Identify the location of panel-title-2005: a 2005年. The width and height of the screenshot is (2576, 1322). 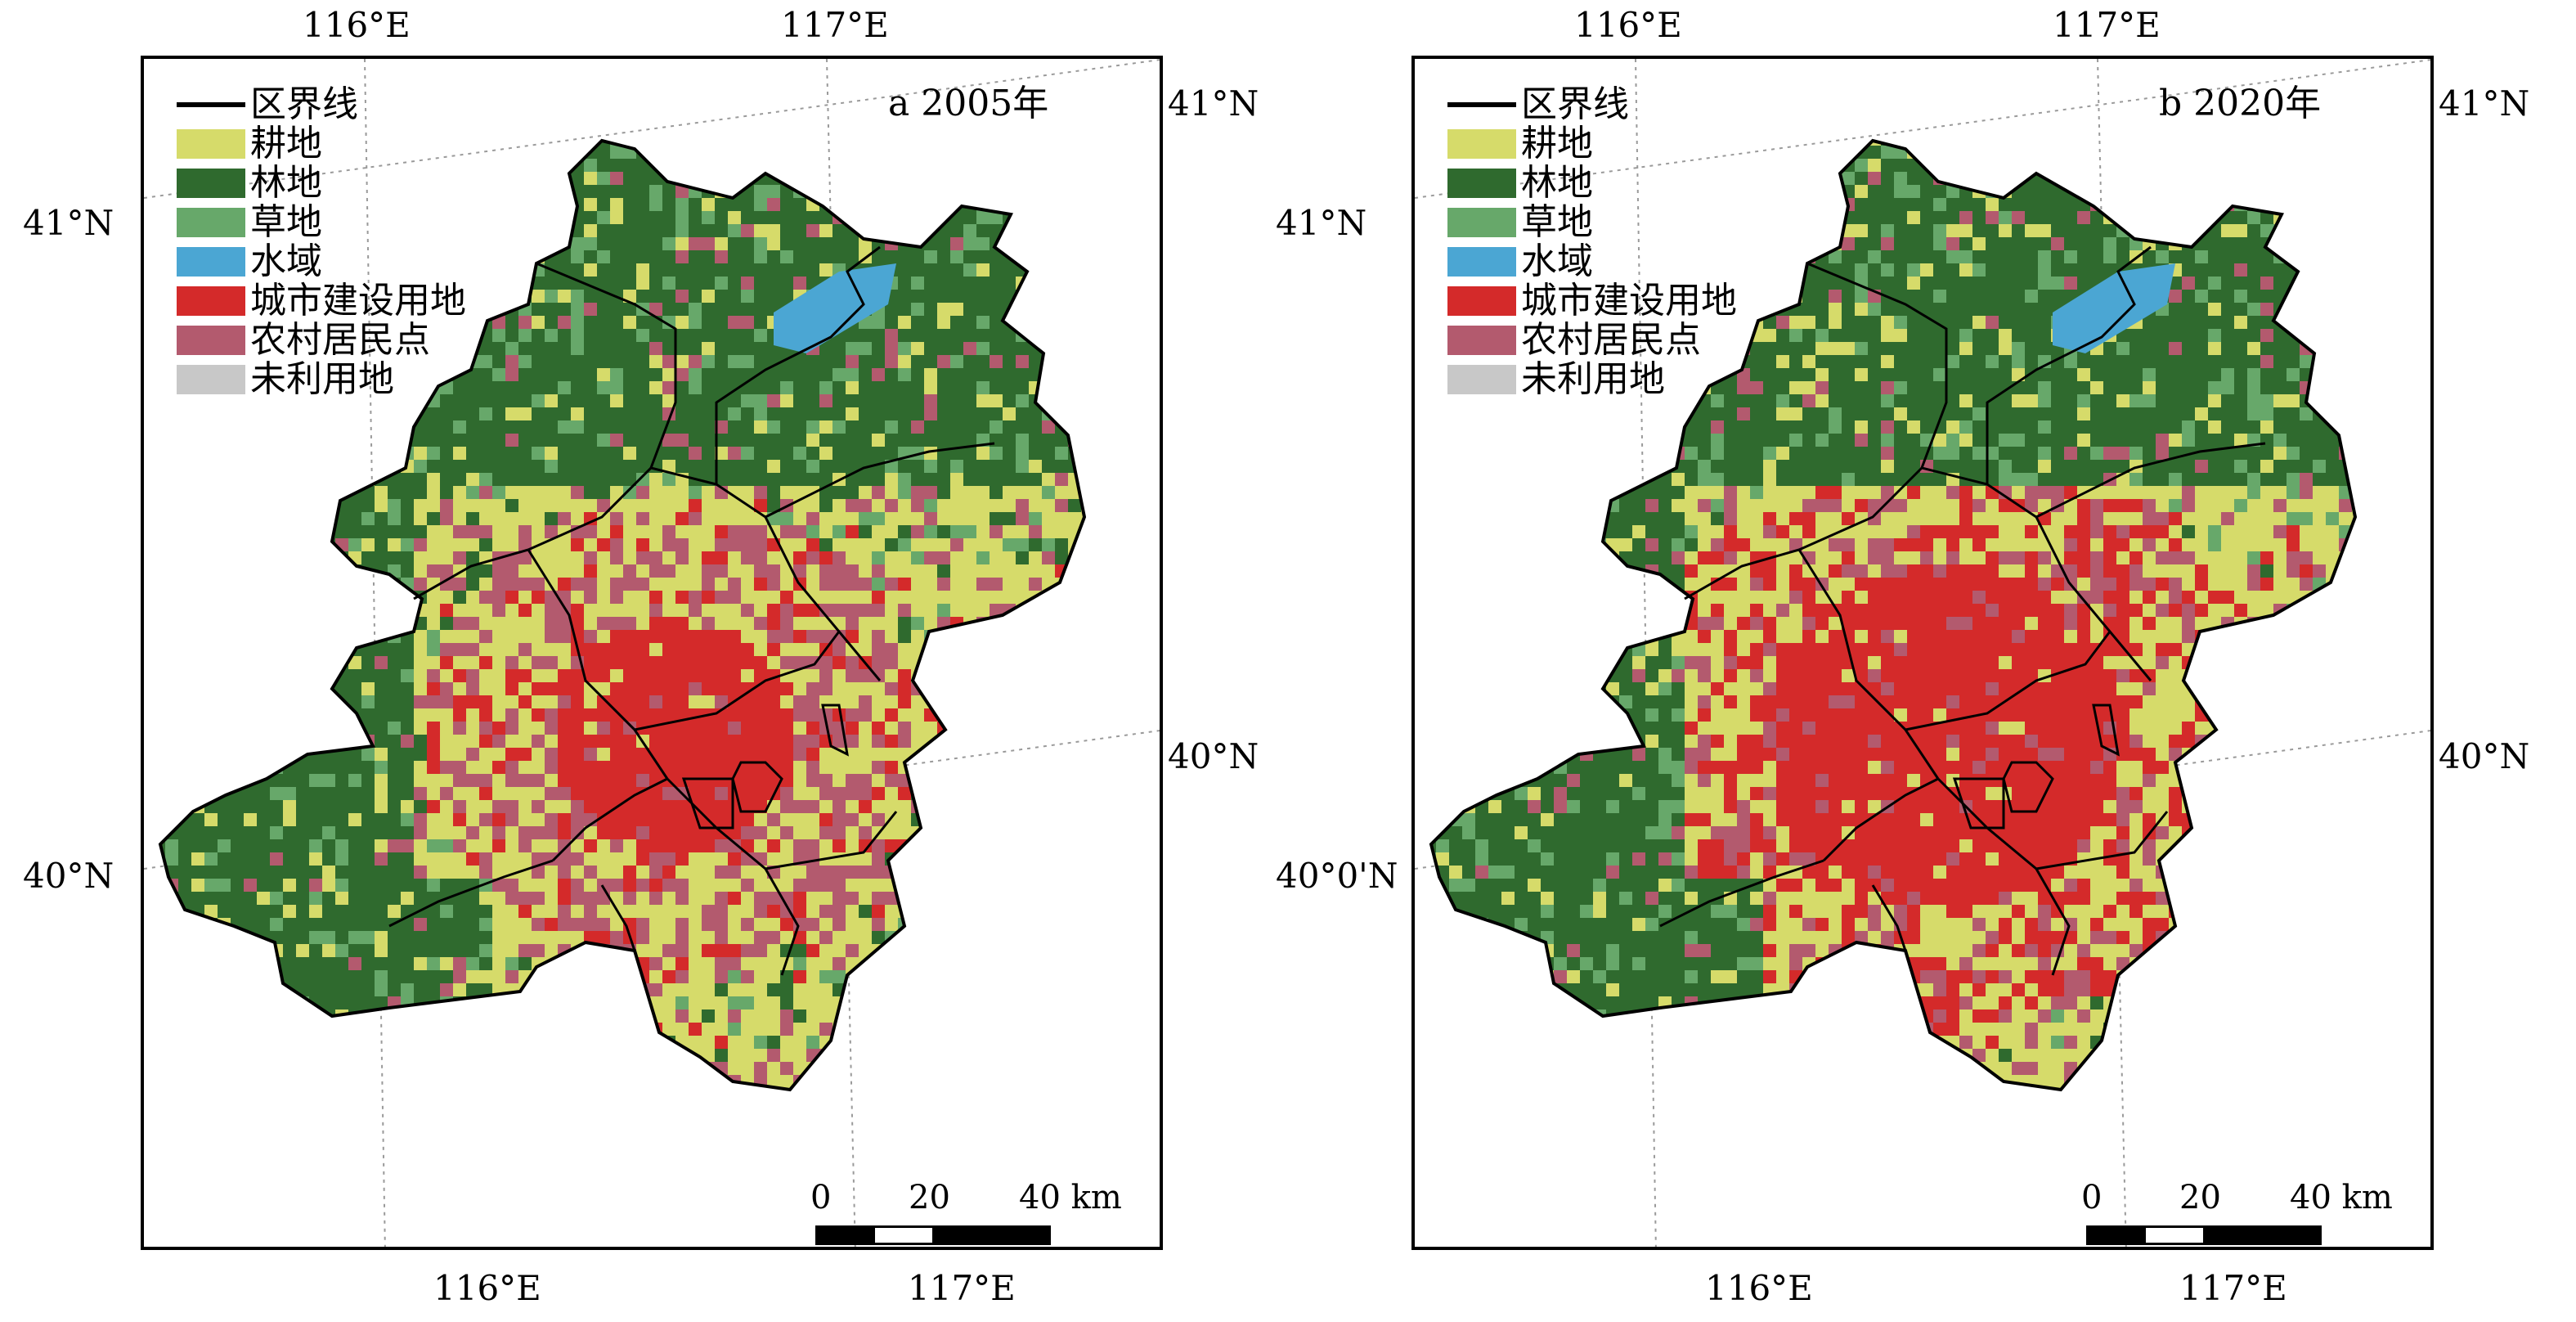
(968, 103).